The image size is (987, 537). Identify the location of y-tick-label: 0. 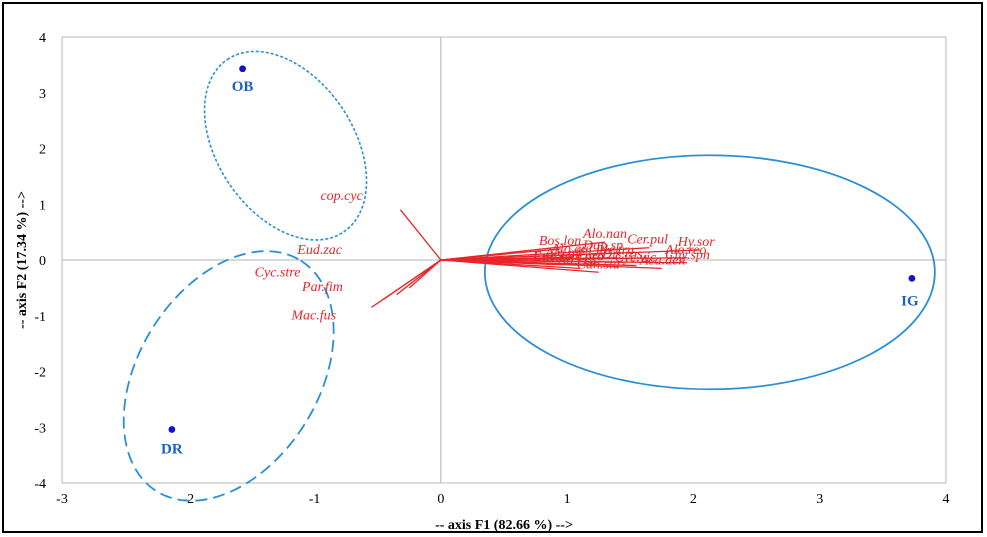
(42, 261).